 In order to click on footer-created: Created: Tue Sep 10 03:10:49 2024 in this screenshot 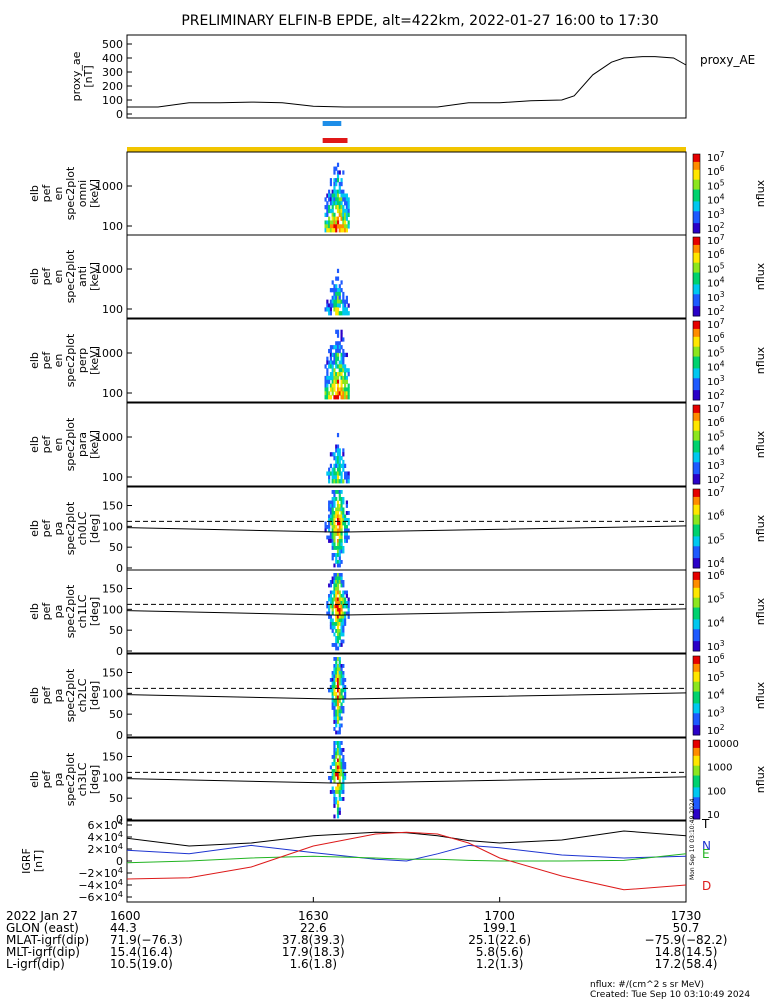, I will do `click(670, 995)`.